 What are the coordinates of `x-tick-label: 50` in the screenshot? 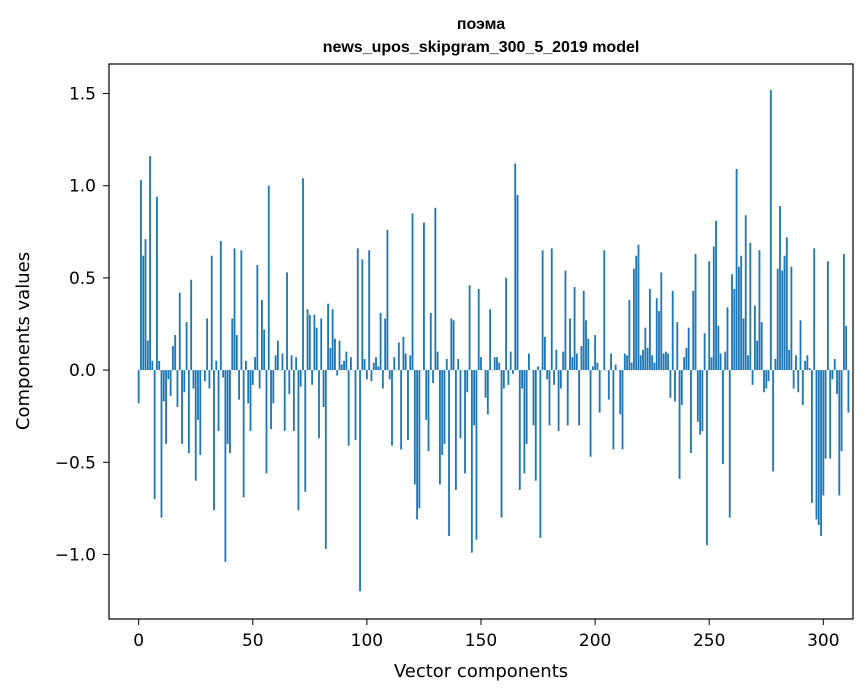 It's located at (253, 641).